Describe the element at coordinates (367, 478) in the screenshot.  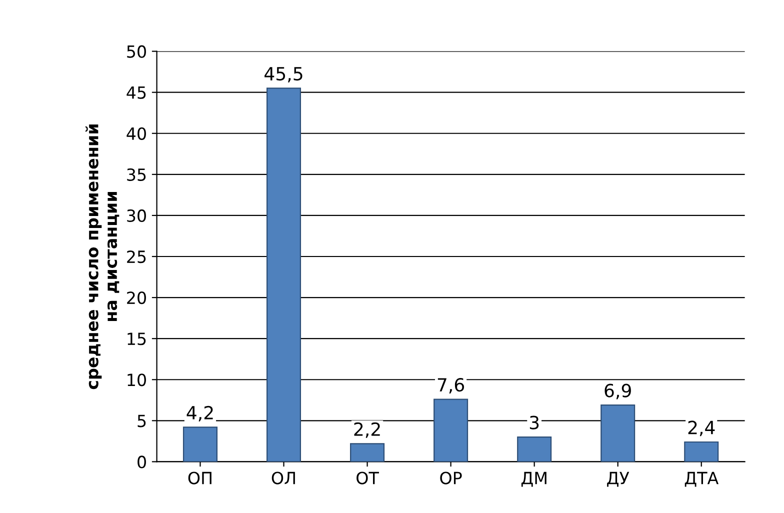
I see `x-tick-label: ОТ` at that location.